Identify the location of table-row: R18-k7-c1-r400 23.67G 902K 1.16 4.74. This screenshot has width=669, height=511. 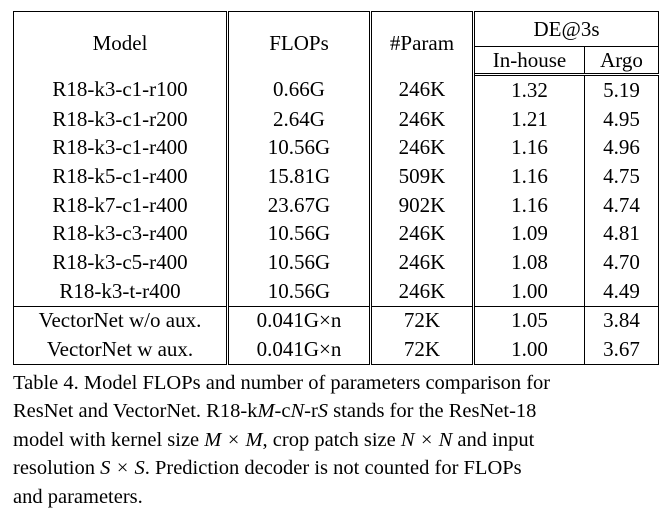
(336, 205).